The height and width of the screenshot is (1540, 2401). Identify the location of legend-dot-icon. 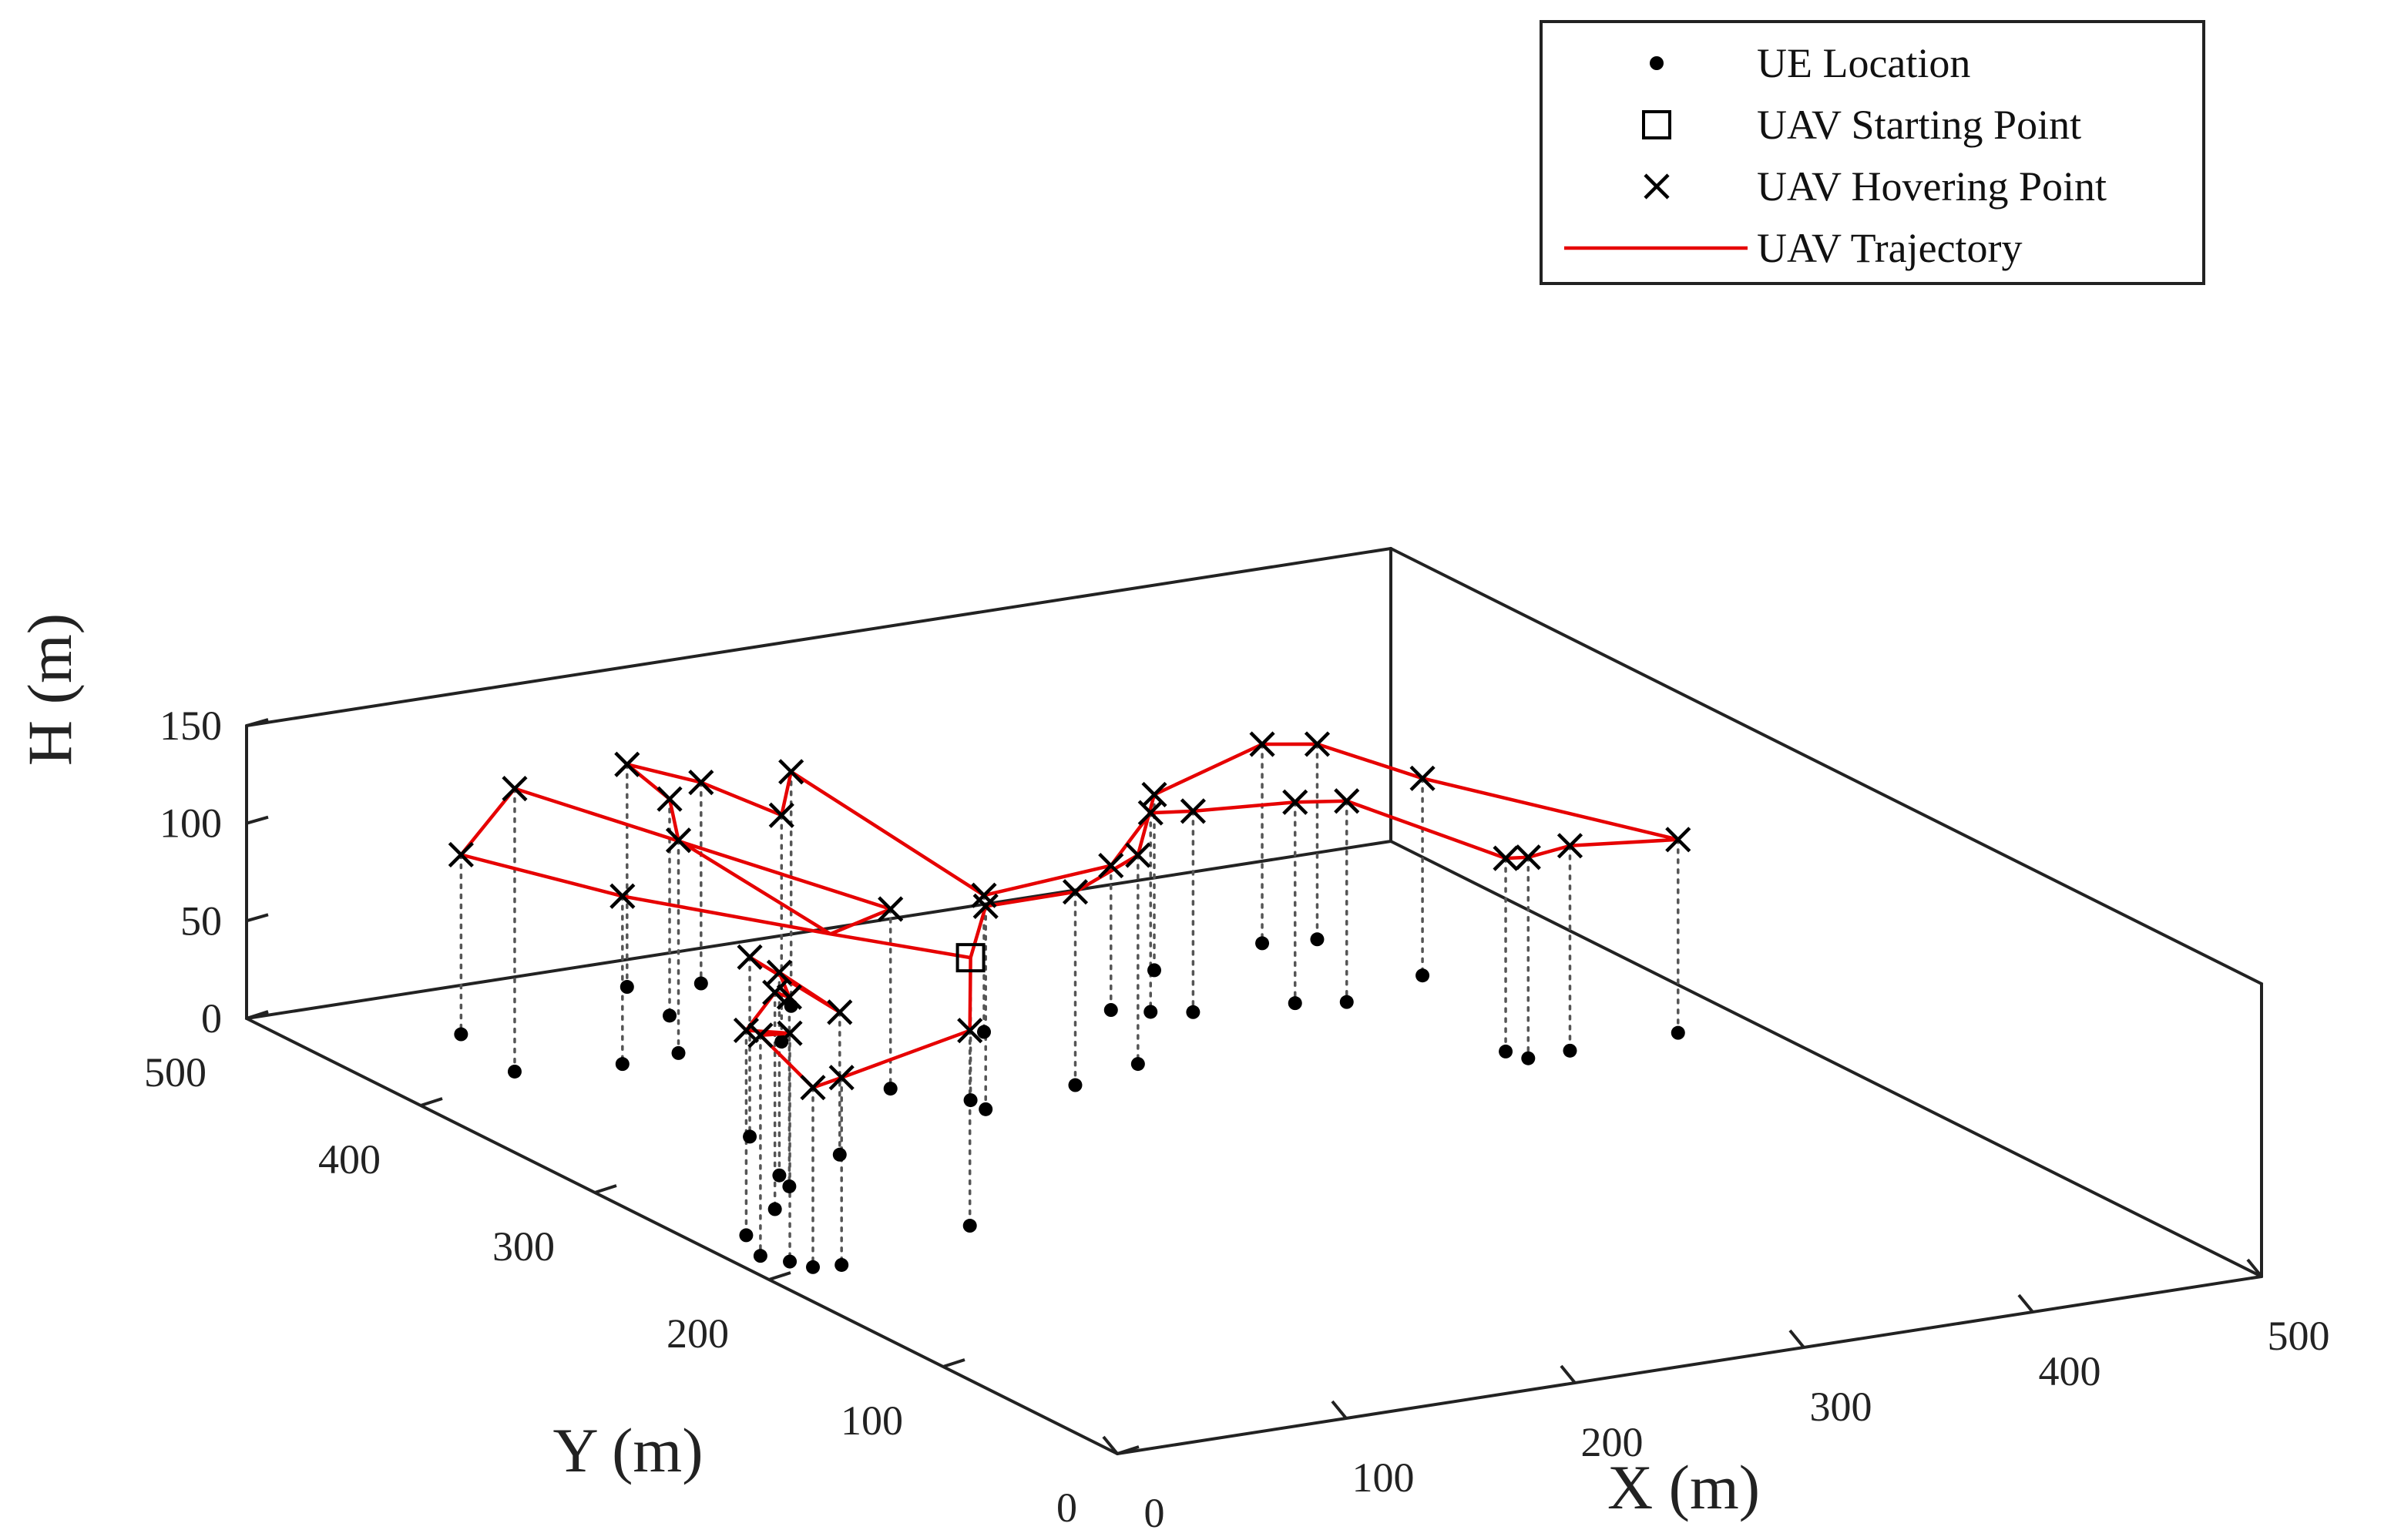
(1657, 63).